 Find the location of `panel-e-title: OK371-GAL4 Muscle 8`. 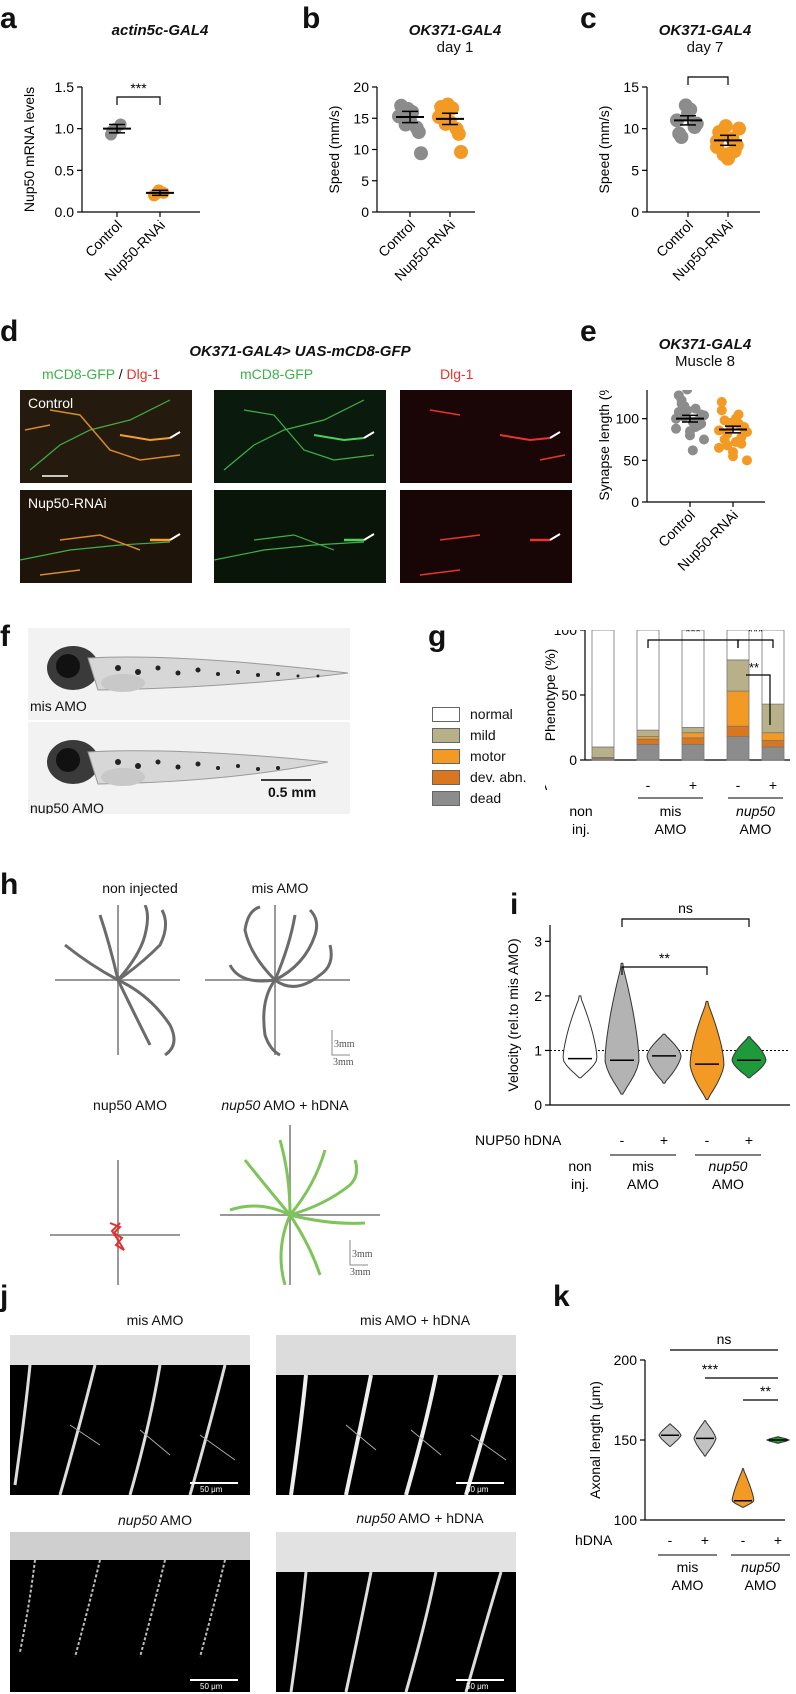

panel-e-title: OK371-GAL4 Muscle 8 is located at coordinates (705, 353).